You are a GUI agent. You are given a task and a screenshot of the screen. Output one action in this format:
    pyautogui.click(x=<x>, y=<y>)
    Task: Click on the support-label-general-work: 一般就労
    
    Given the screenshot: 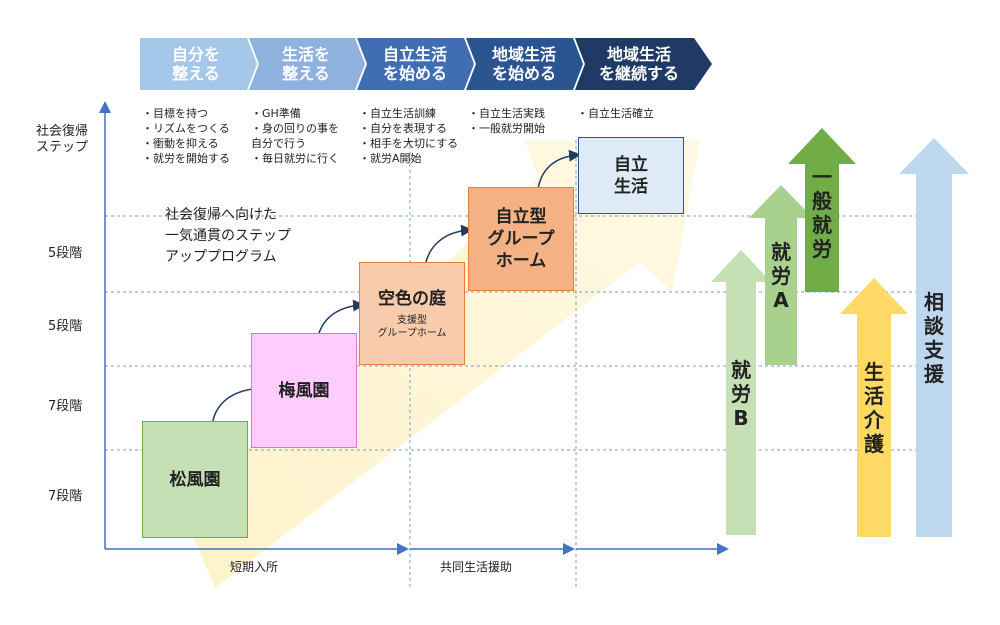 What is the action you would take?
    pyautogui.click(x=822, y=213)
    